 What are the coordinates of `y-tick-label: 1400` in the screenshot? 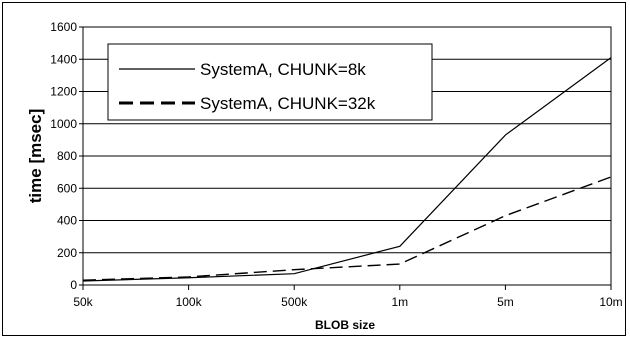 It's located at (63, 59).